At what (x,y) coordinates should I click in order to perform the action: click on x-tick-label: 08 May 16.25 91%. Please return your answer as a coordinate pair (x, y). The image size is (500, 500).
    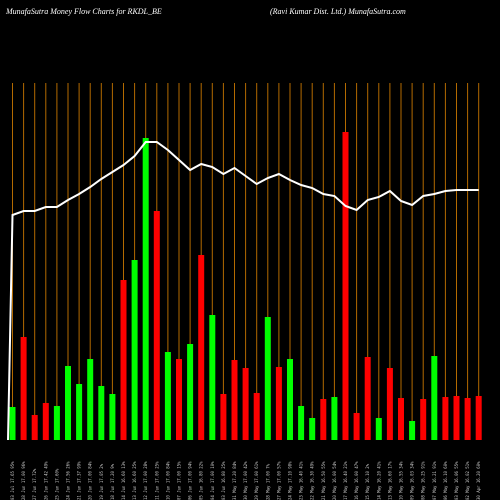
    Looking at the image, I should click on (423, 480).